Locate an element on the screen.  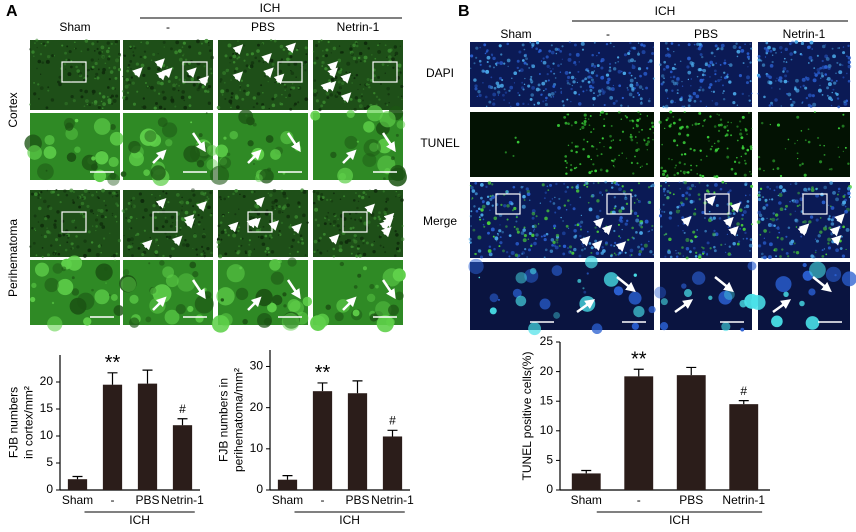
x-tick-label: Sham is located at coordinates (287, 500).